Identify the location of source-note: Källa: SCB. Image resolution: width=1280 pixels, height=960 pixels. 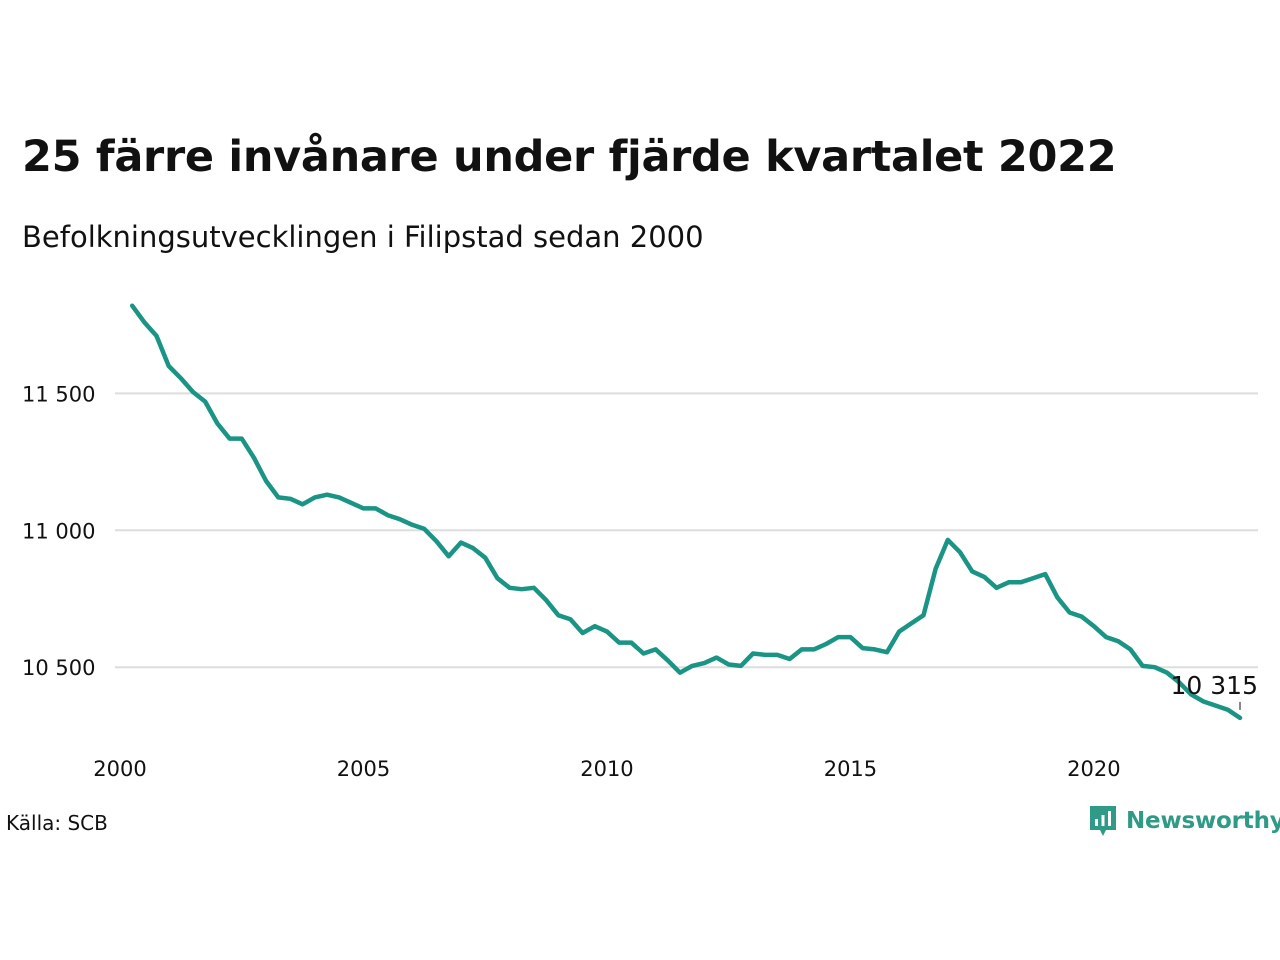
(57, 823).